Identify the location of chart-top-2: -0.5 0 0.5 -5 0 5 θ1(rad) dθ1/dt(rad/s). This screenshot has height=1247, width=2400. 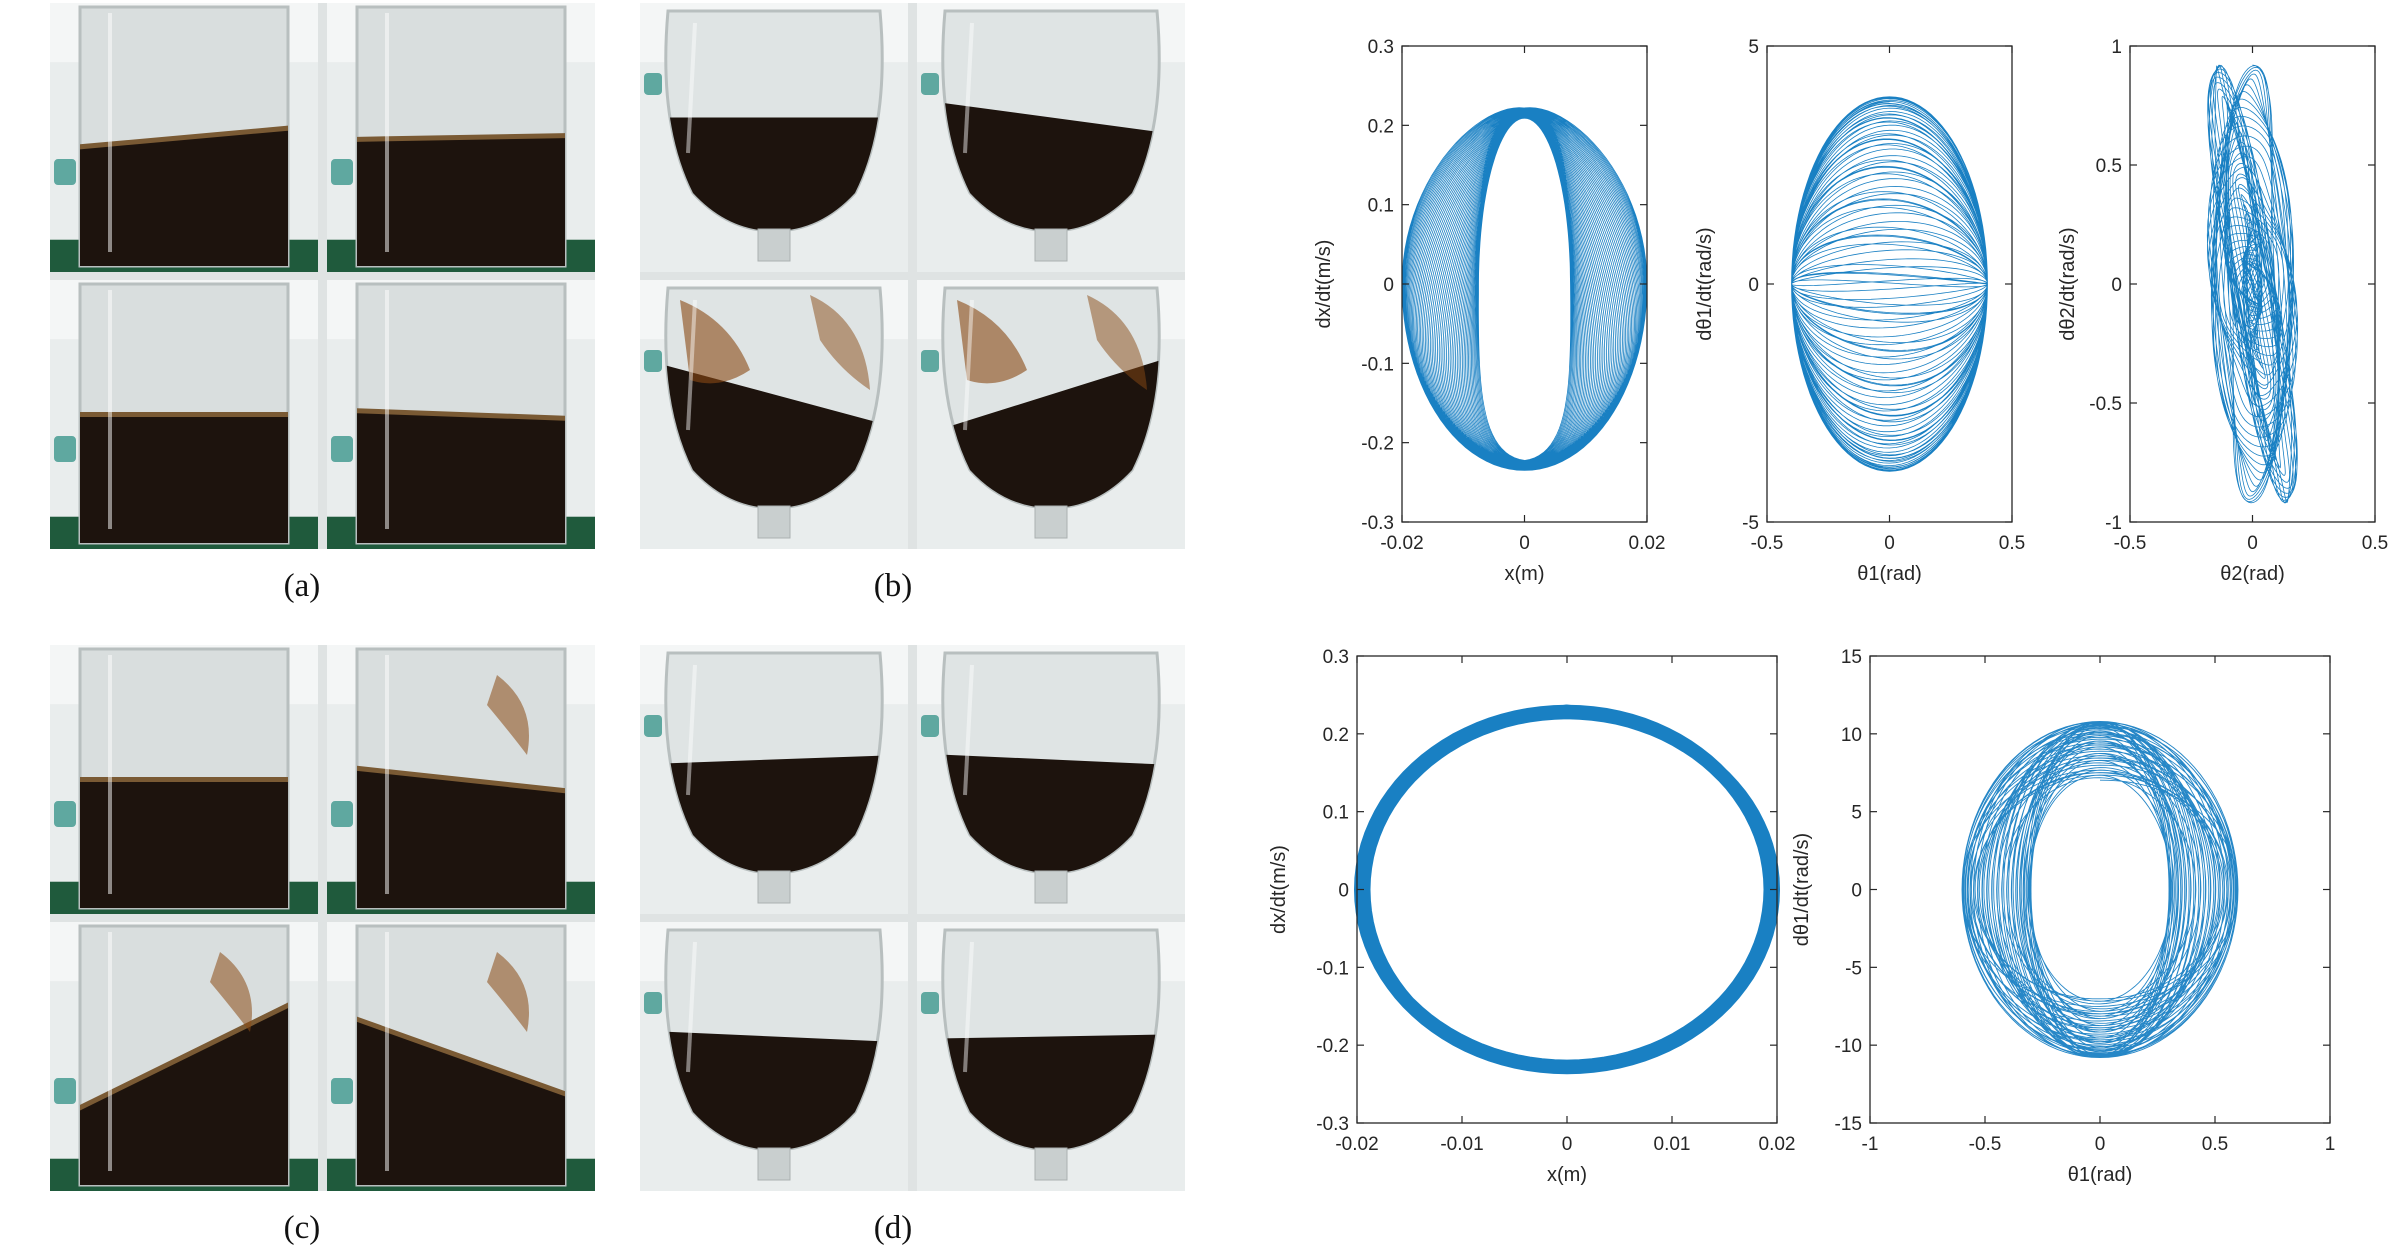
(1859, 311).